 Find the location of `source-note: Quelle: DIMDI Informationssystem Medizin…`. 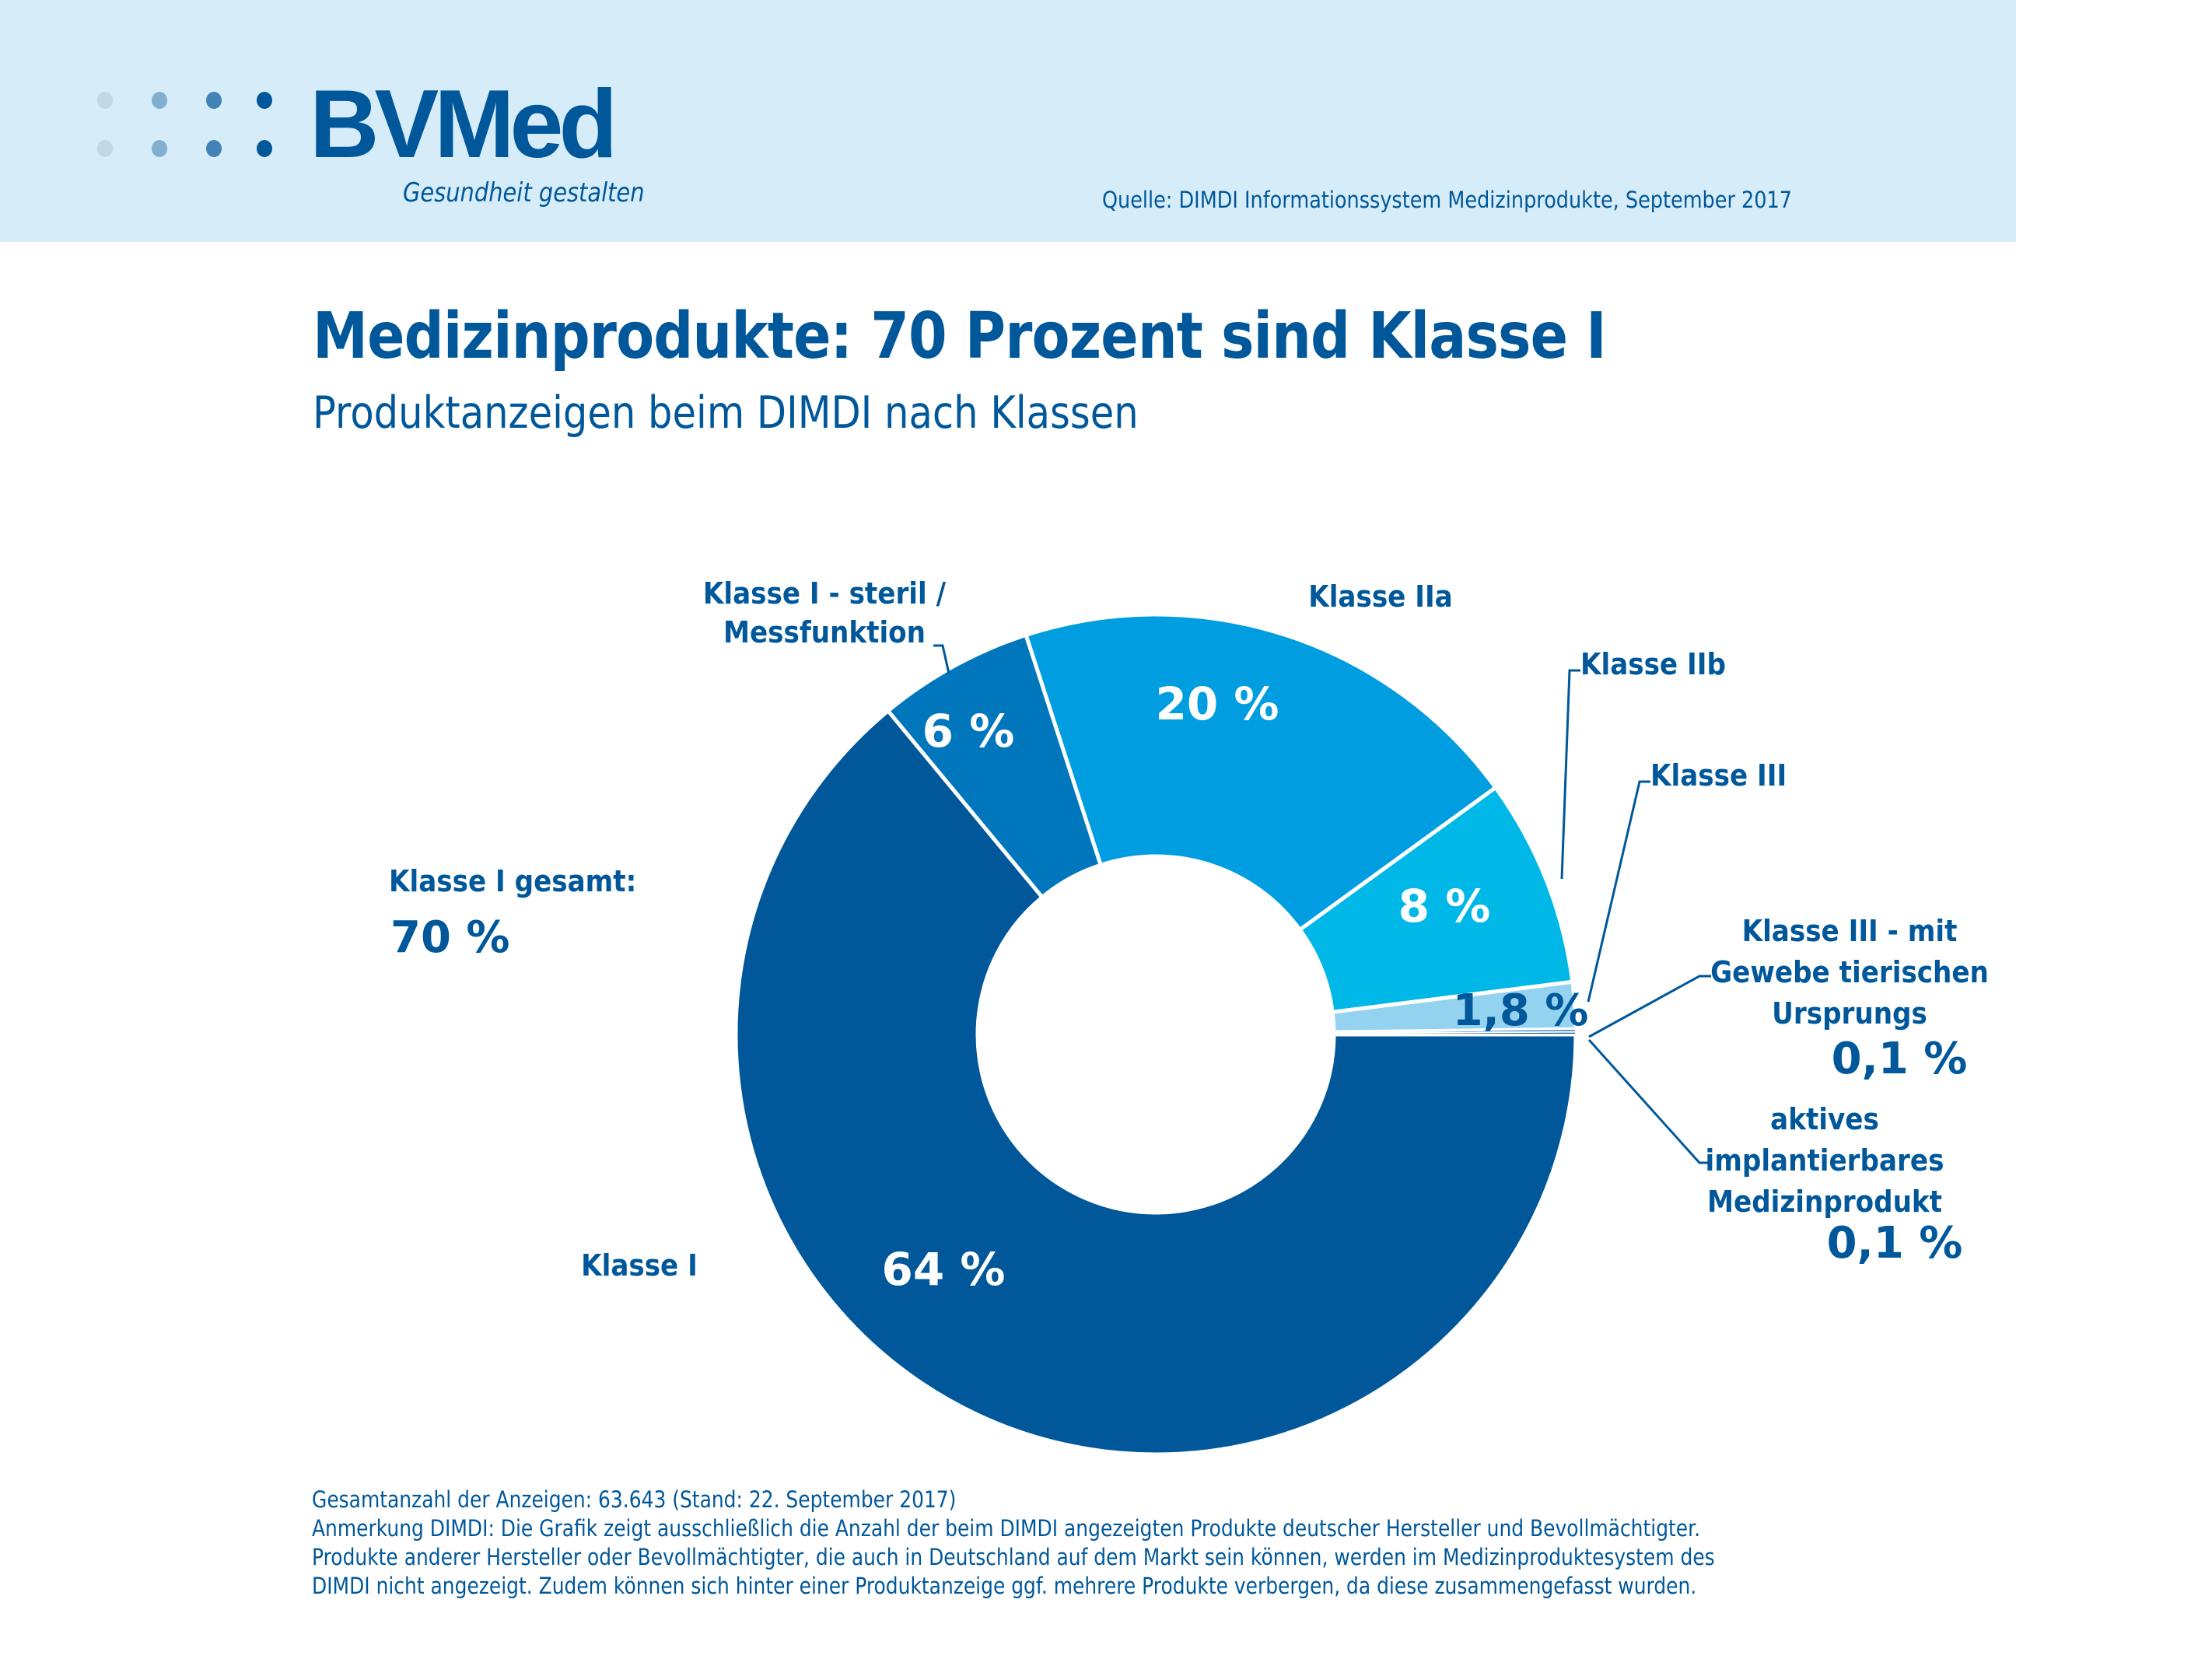

source-note: Quelle: DIMDI Informationssystem Medizin… is located at coordinates (1447, 200).